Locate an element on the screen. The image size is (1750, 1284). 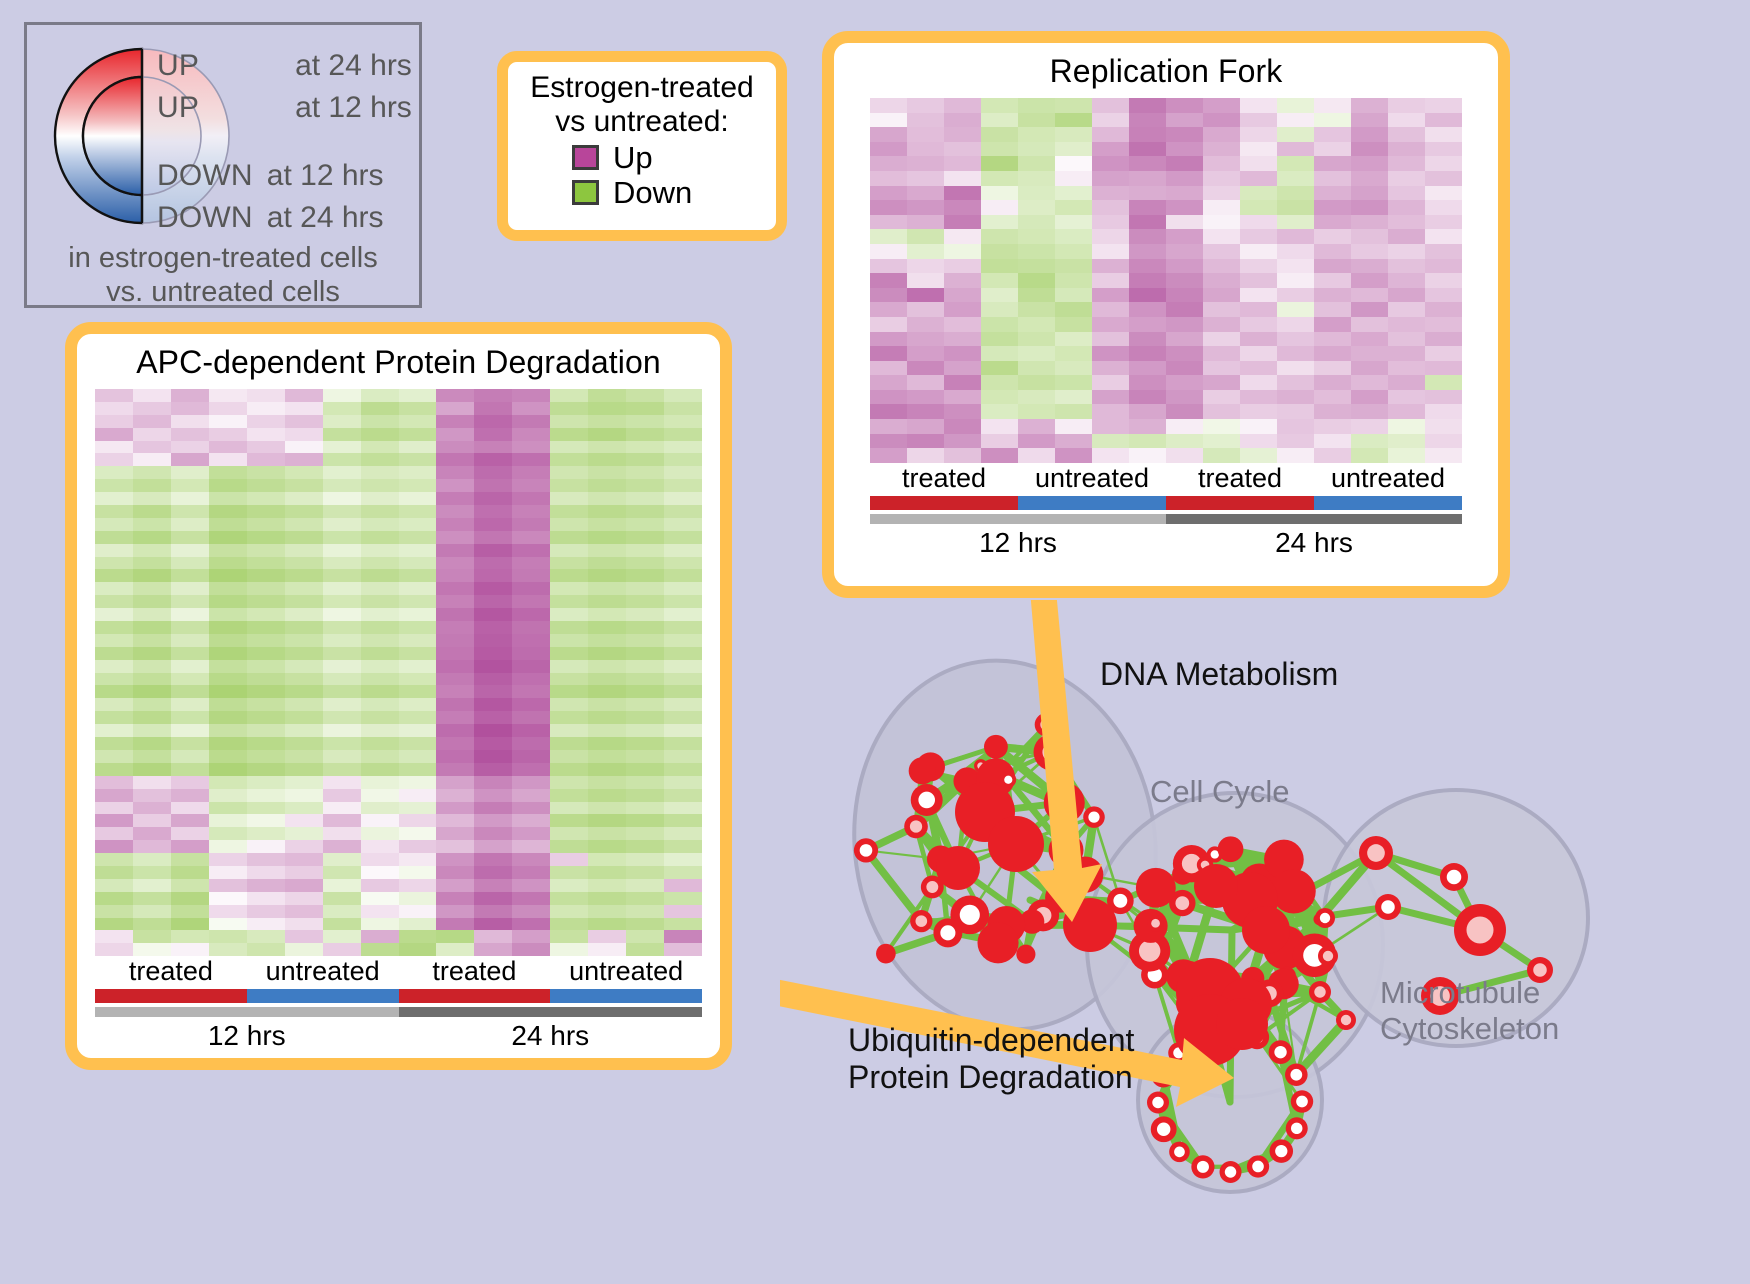
time-label: 12 hrs is located at coordinates (247, 1036).